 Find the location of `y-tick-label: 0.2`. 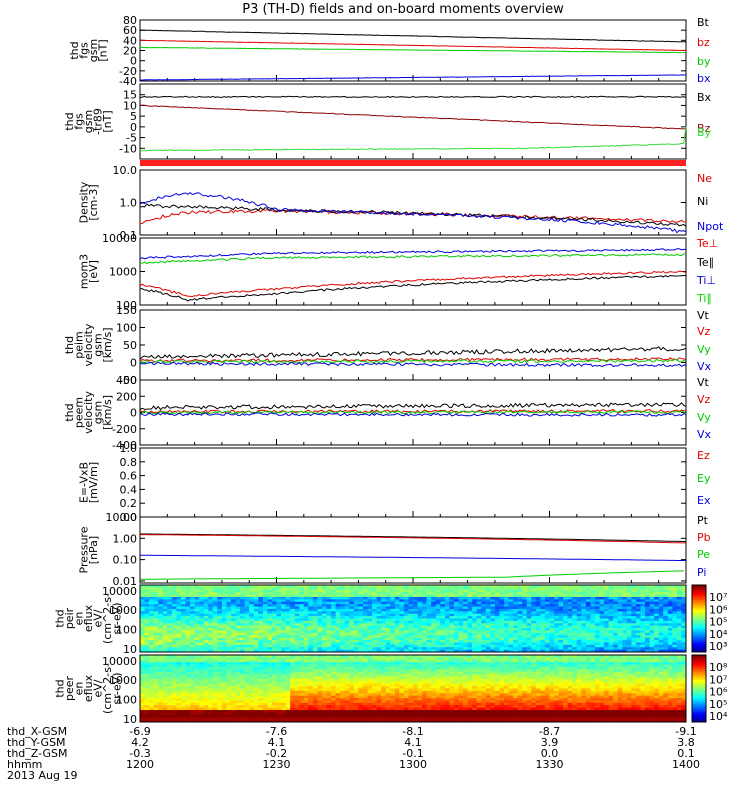

y-tick-label: 0.2 is located at coordinates (129, 503).